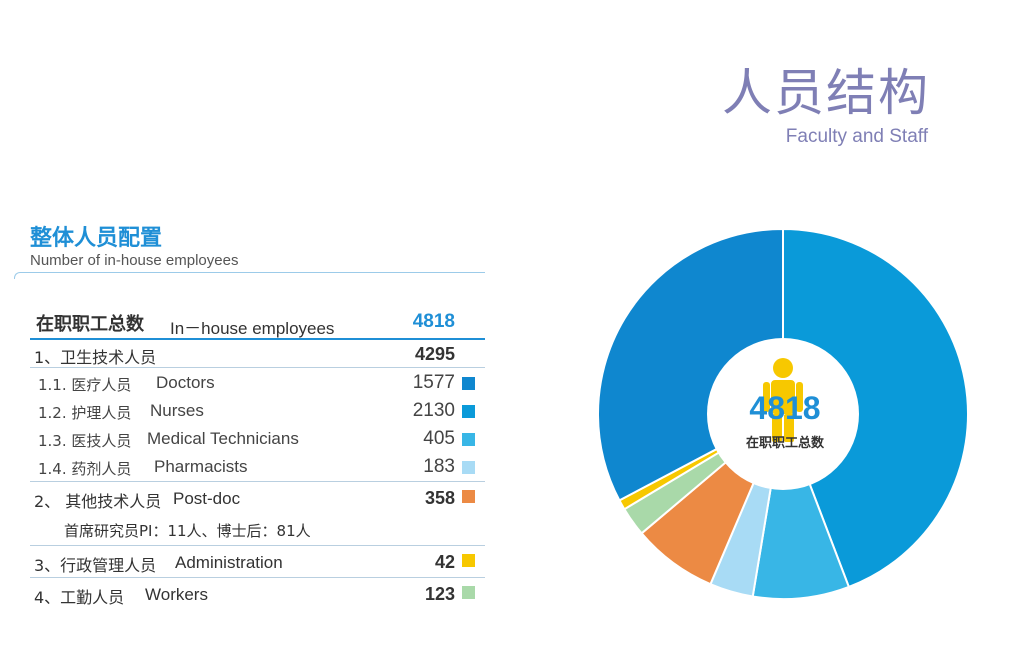 This screenshot has width=1020, height=645. I want to click on donut-center-value: 4818, so click(785, 408).